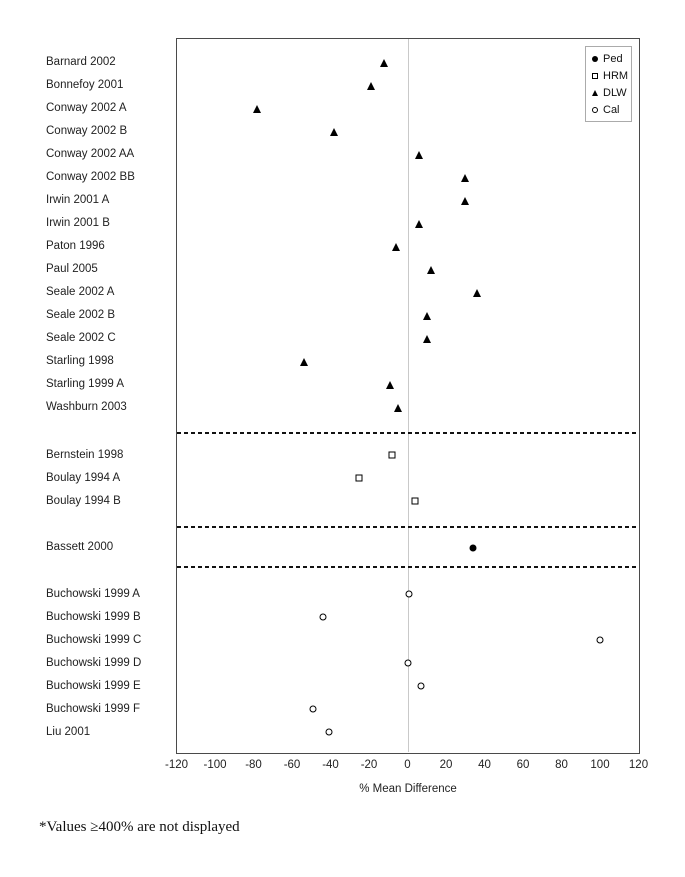 This screenshot has height=877, width=685. What do you see at coordinates (81, 62) in the screenshot?
I see `row-label: Barnard 2002` at bounding box center [81, 62].